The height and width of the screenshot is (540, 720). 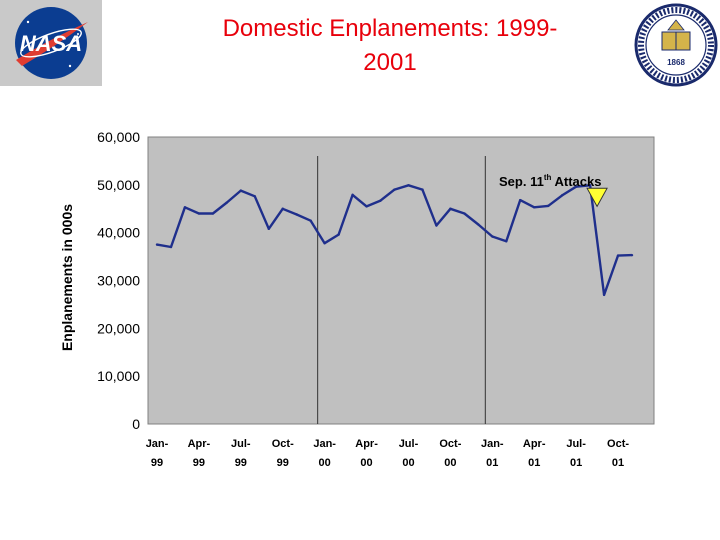 I want to click on y-tick-label: 10,000, so click(x=118, y=376).